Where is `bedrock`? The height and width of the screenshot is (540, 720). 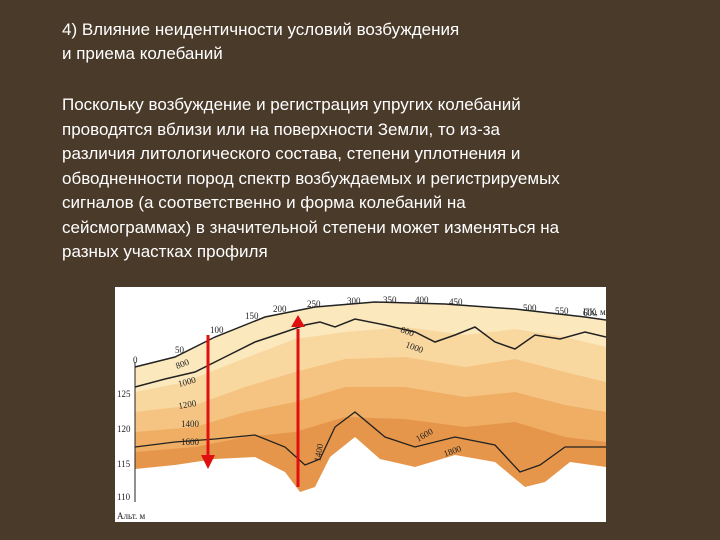 bedrock is located at coordinates (370, 479).